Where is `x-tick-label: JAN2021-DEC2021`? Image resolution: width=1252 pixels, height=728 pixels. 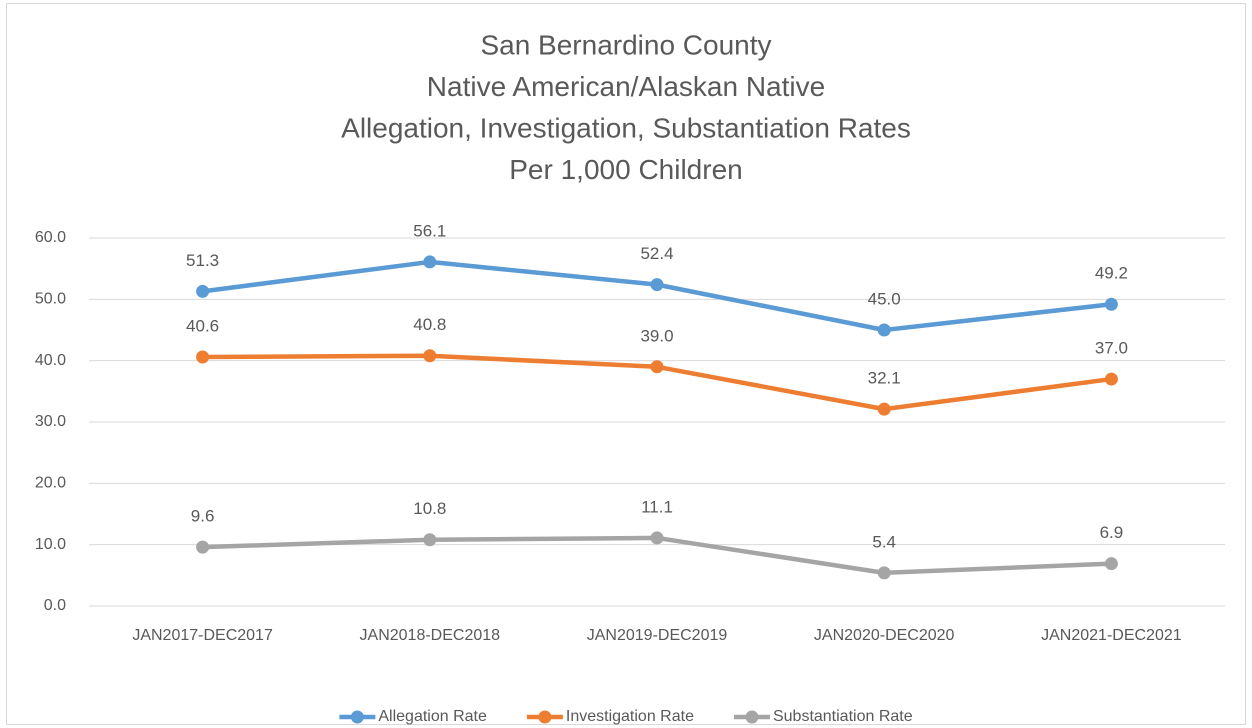 x-tick-label: JAN2021-DEC2021 is located at coordinates (1111, 635).